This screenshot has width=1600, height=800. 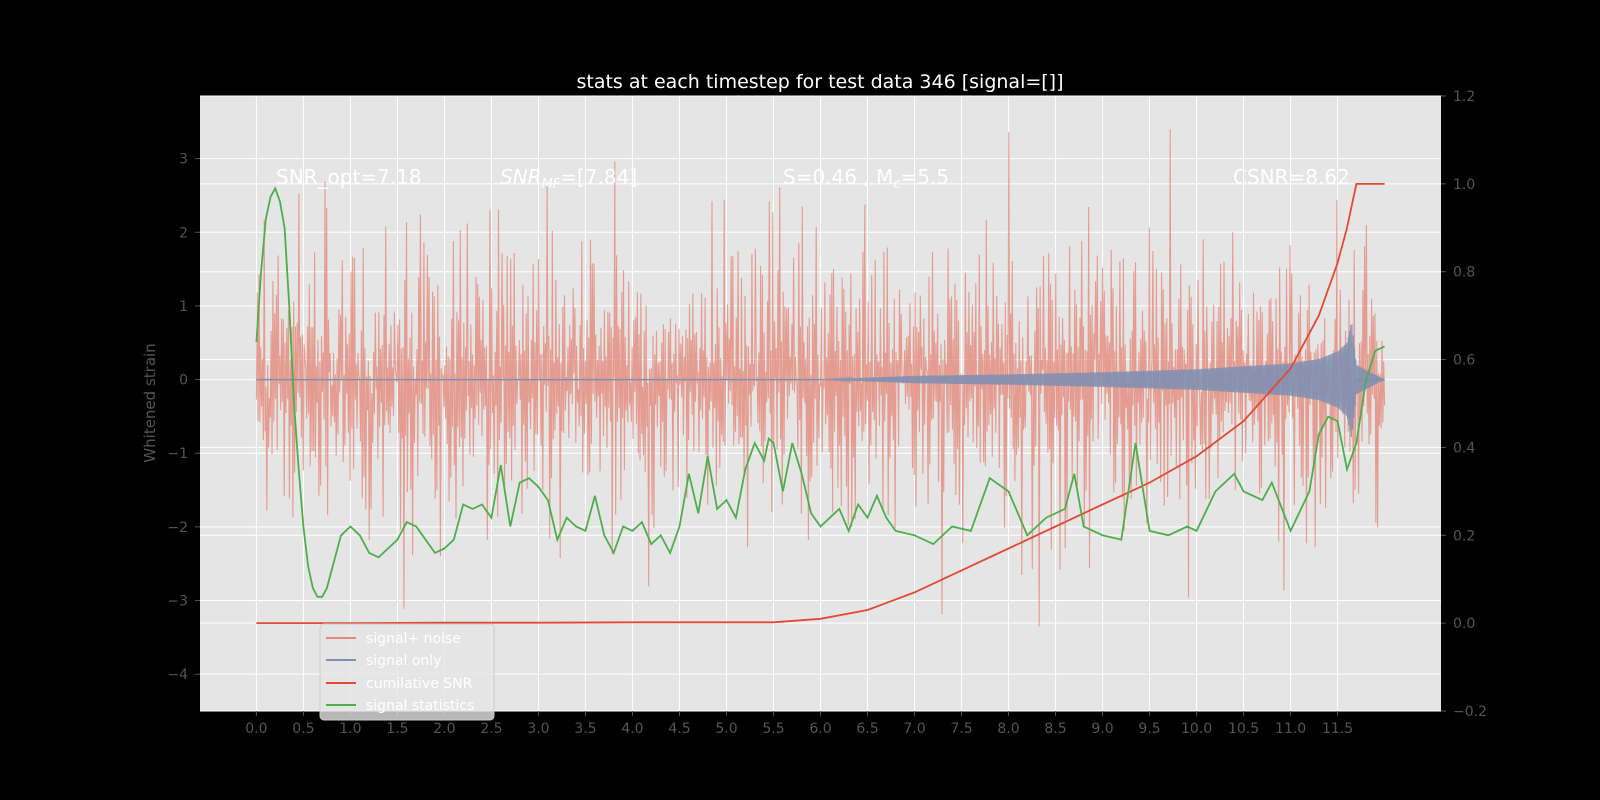 What do you see at coordinates (1196, 729) in the screenshot?
I see `x-tick-label: 10.0` at bounding box center [1196, 729].